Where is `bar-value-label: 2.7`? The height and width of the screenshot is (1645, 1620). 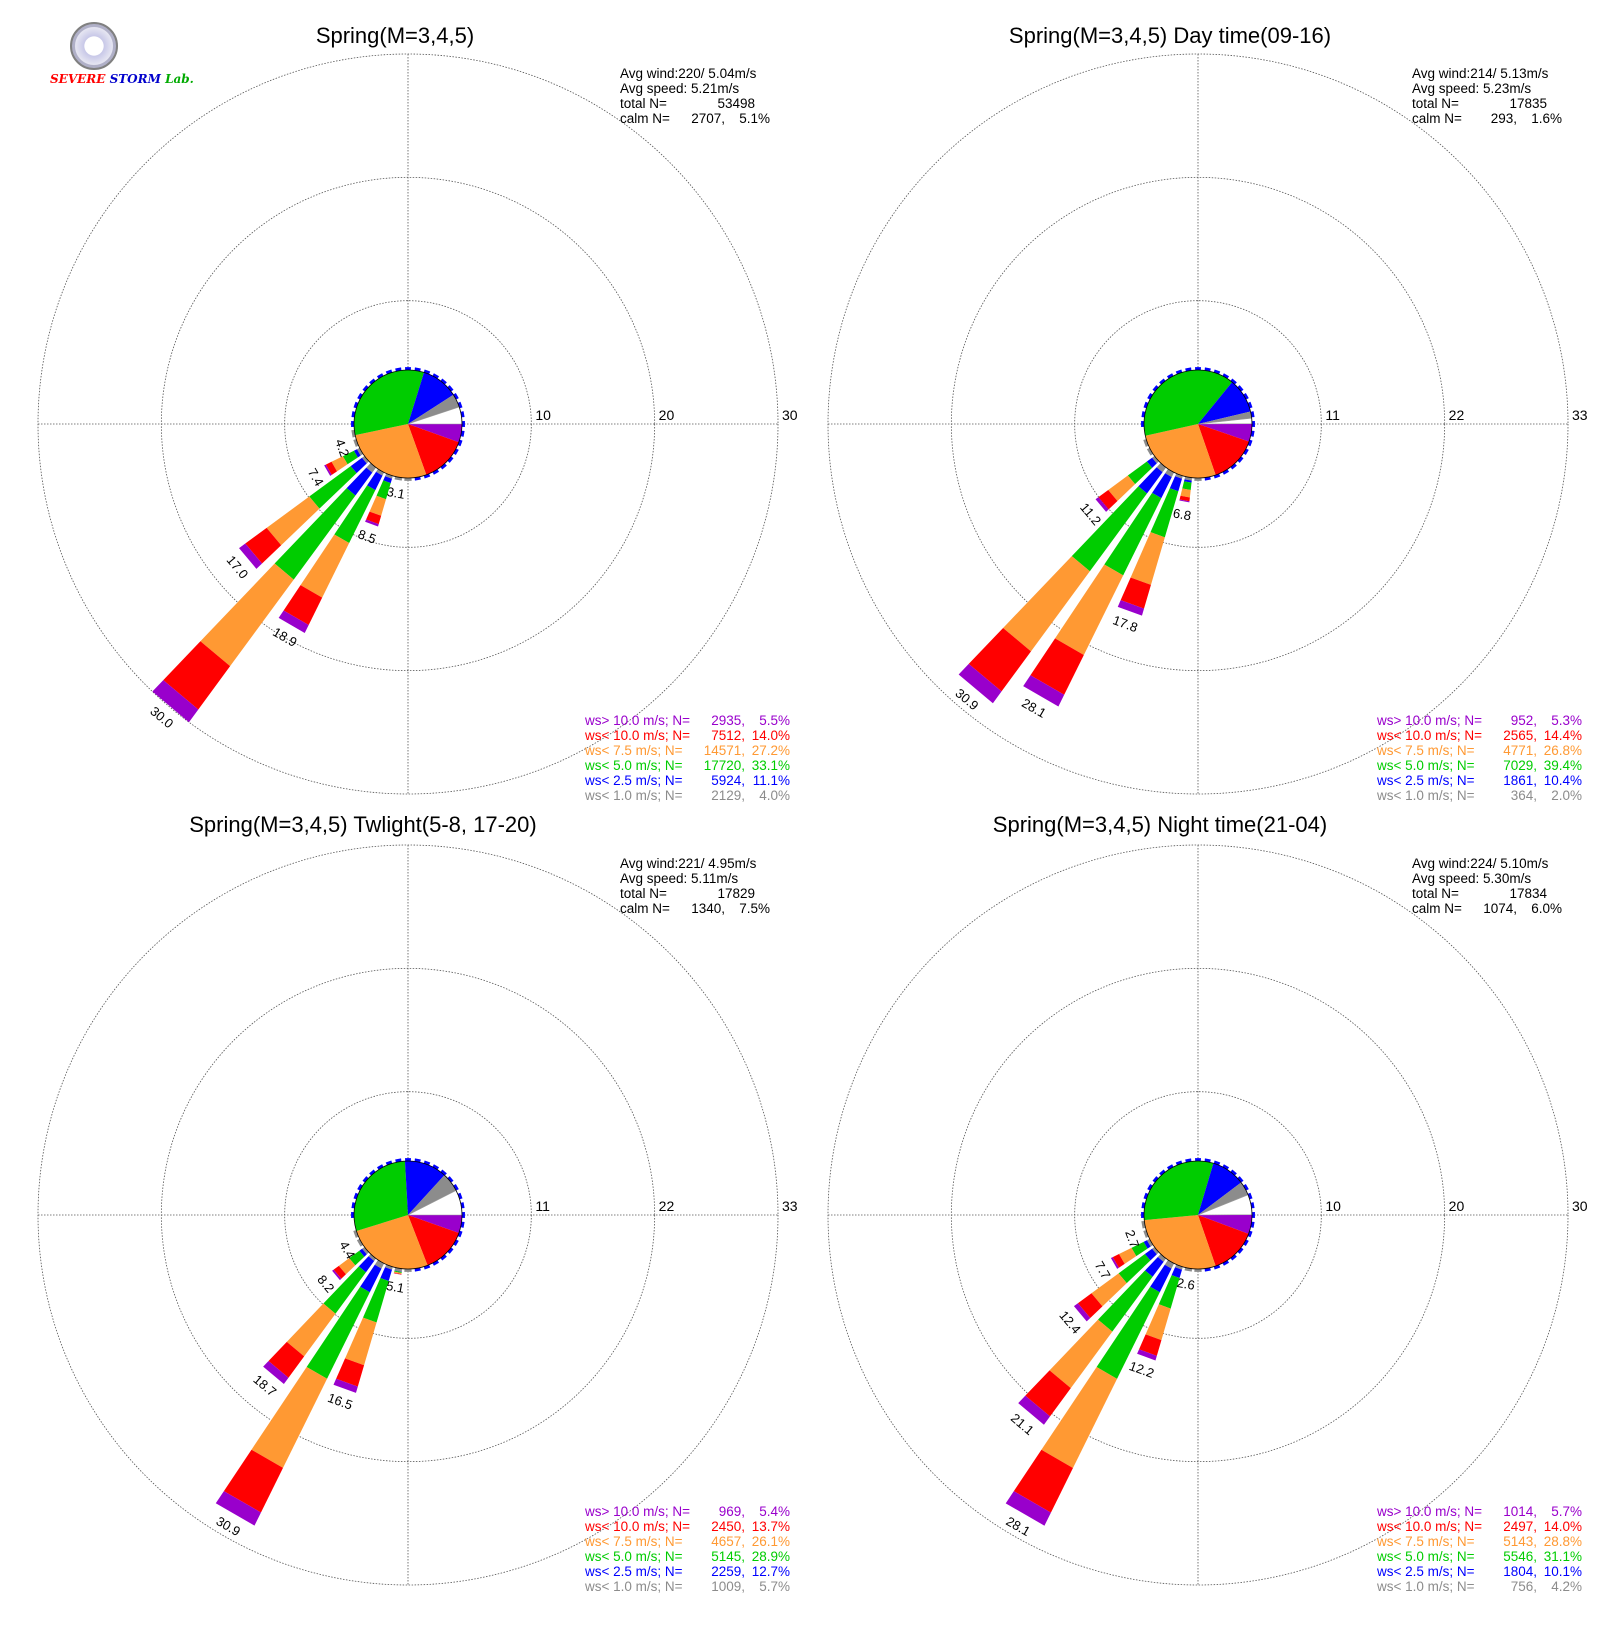
bar-value-label: 2.7 is located at coordinates (1132, 1239).